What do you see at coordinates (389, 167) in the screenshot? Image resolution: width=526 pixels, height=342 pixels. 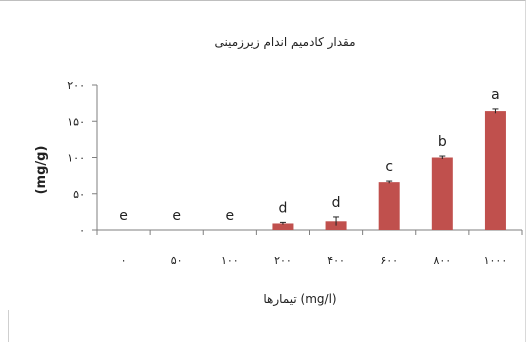 I see `significance-letter: c` at bounding box center [389, 167].